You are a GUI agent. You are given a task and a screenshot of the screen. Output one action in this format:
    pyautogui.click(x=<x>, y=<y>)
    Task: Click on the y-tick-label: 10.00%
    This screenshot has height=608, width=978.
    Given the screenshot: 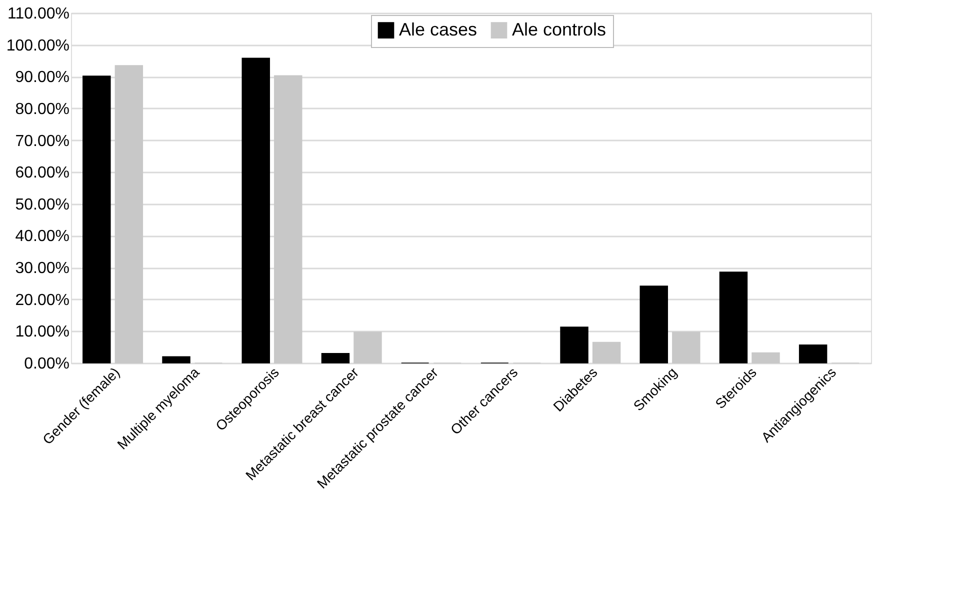 What is the action you would take?
    pyautogui.click(x=42, y=332)
    